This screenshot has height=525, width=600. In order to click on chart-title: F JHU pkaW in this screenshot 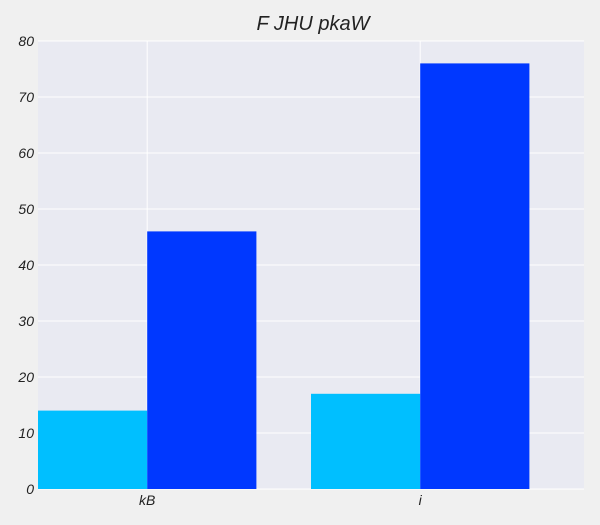, I will do `click(314, 24)`.